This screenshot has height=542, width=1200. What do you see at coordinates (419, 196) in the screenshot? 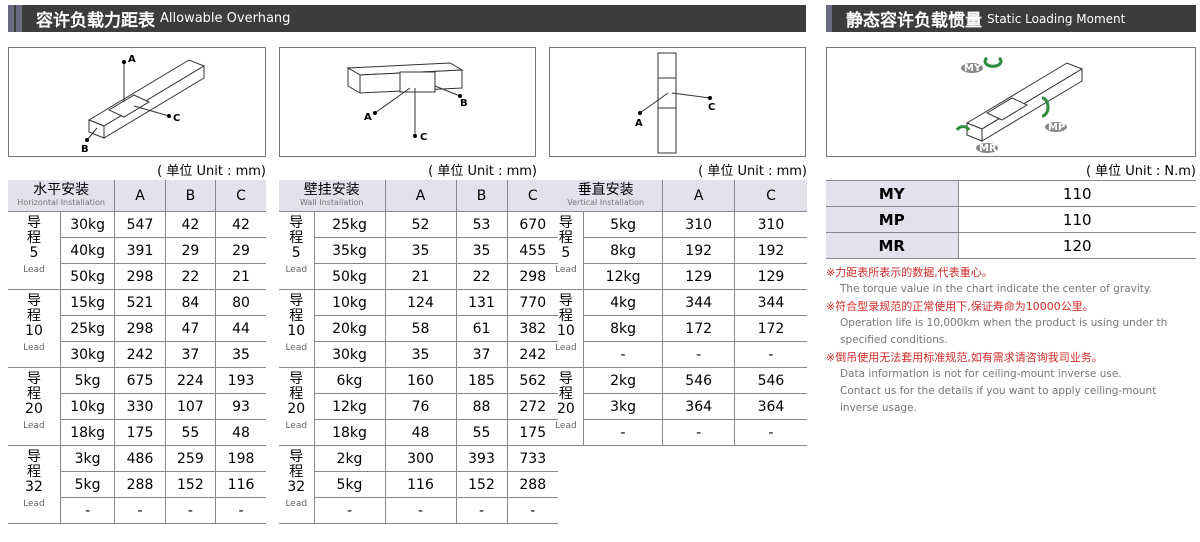
I see `header-row: 壁挂安装 Wall Installation A B C` at bounding box center [419, 196].